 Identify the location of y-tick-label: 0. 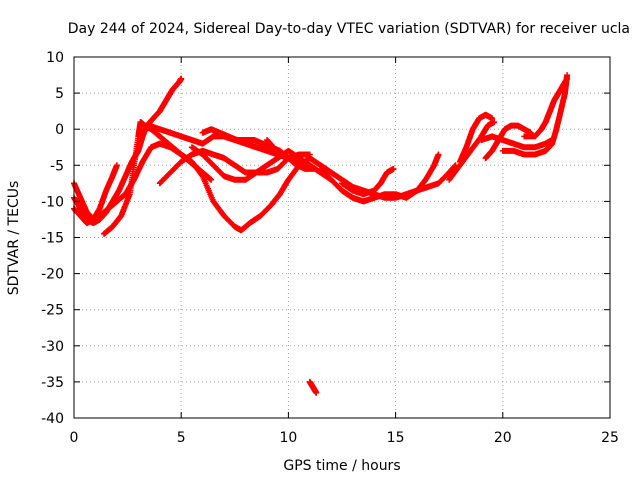
(59, 130).